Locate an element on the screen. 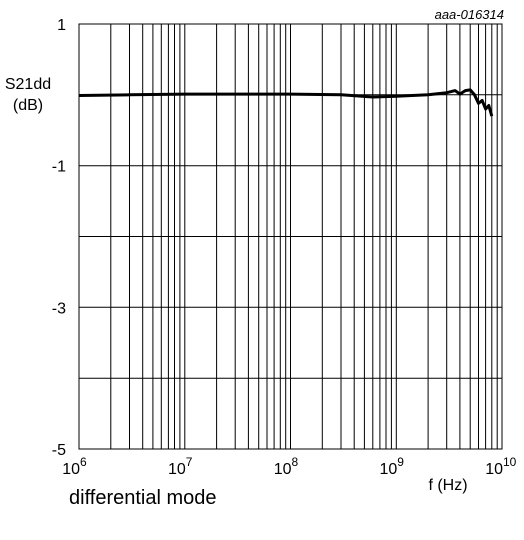 Image resolution: width=524 pixels, height=540 pixels. y-tick-label: -5 is located at coordinates (59, 450).